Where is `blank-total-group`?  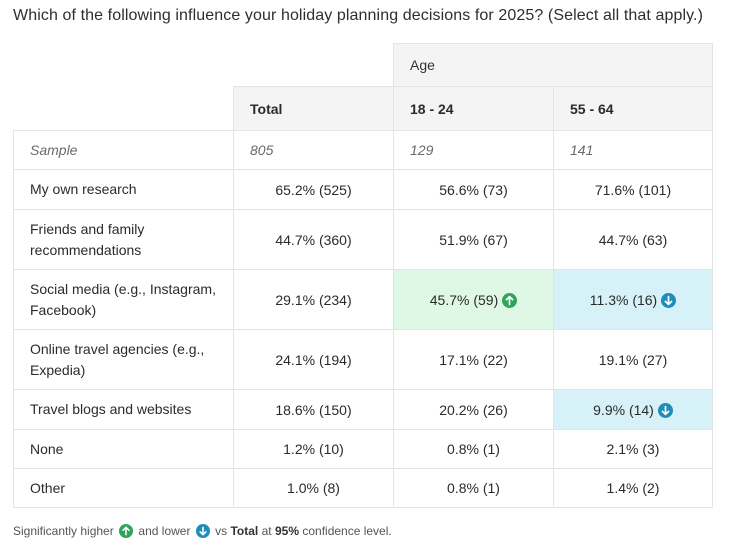 blank-total-group is located at coordinates (314, 65).